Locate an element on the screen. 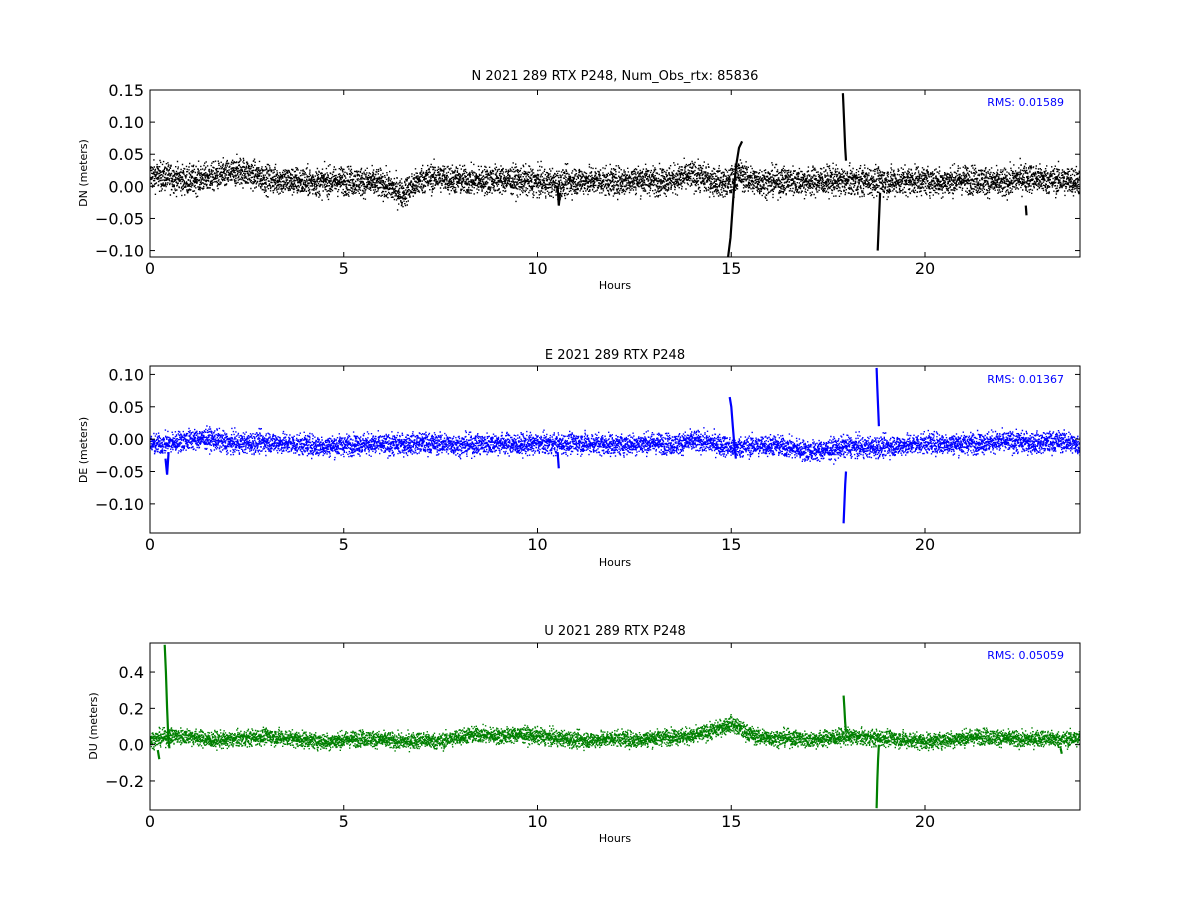 The width and height of the screenshot is (1200, 900). up-plot-area is located at coordinates (615, 726).